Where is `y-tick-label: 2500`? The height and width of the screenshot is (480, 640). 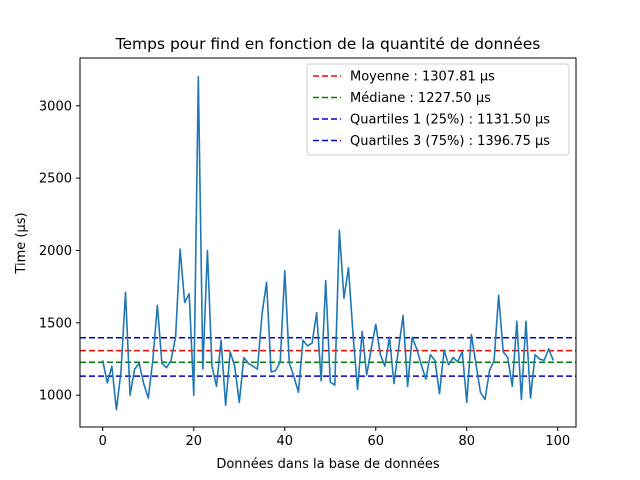
y-tick-label: 2500 is located at coordinates (55, 179).